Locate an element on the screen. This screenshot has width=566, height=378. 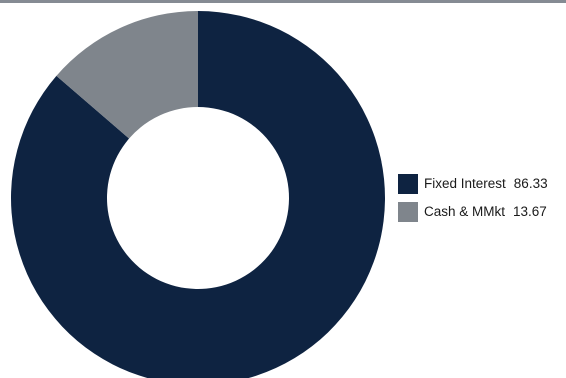
legend-swatch-cash-mmkt is located at coordinates (408, 211).